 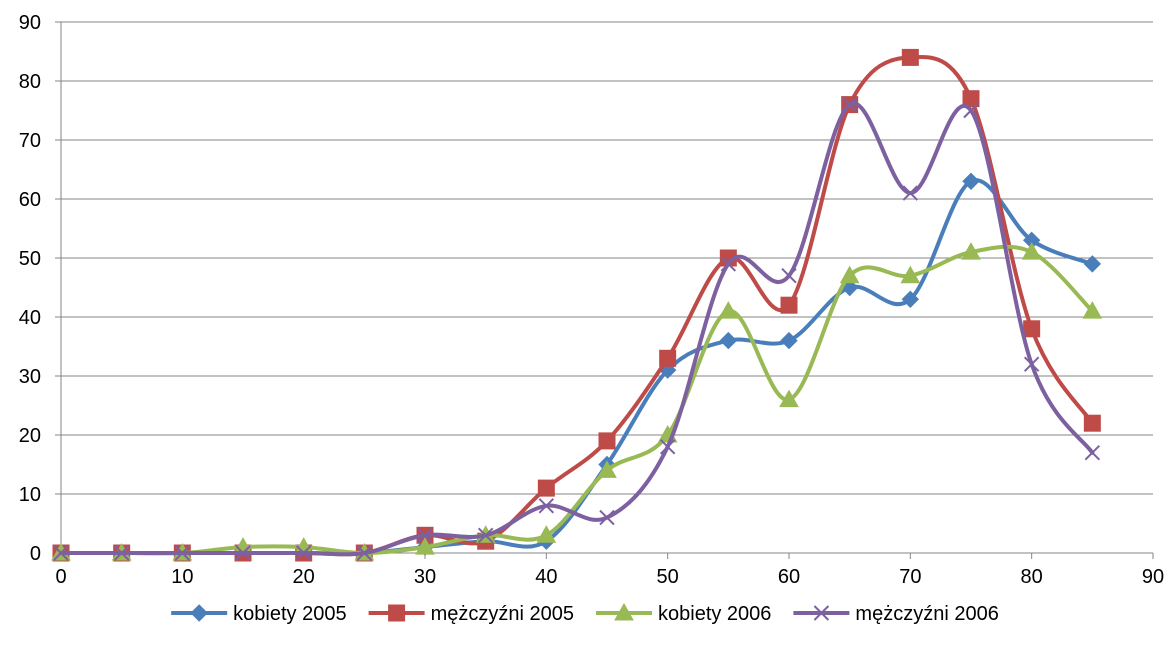 I want to click on x-tick-label: 70, so click(x=910, y=577).